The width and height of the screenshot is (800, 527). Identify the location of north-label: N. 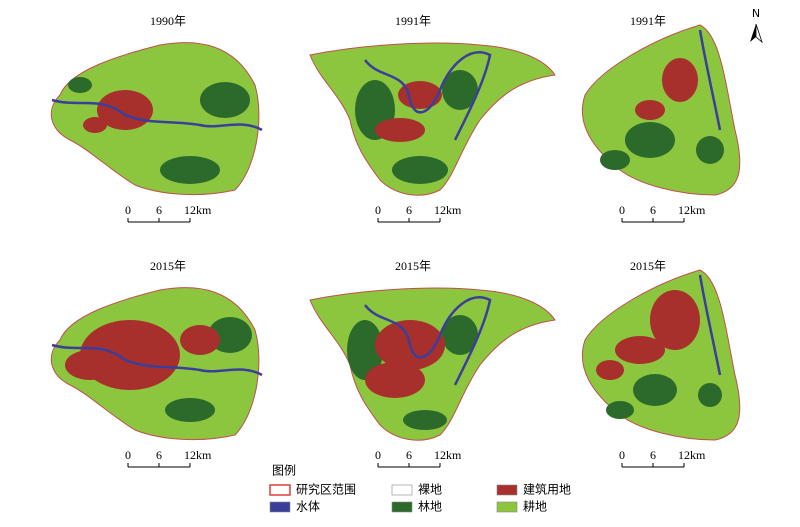
(756, 13).